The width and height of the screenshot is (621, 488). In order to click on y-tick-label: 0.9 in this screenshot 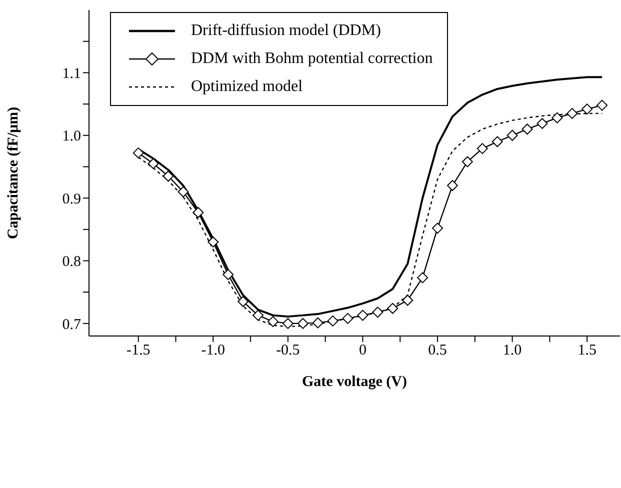, I will do `click(71, 199)`.